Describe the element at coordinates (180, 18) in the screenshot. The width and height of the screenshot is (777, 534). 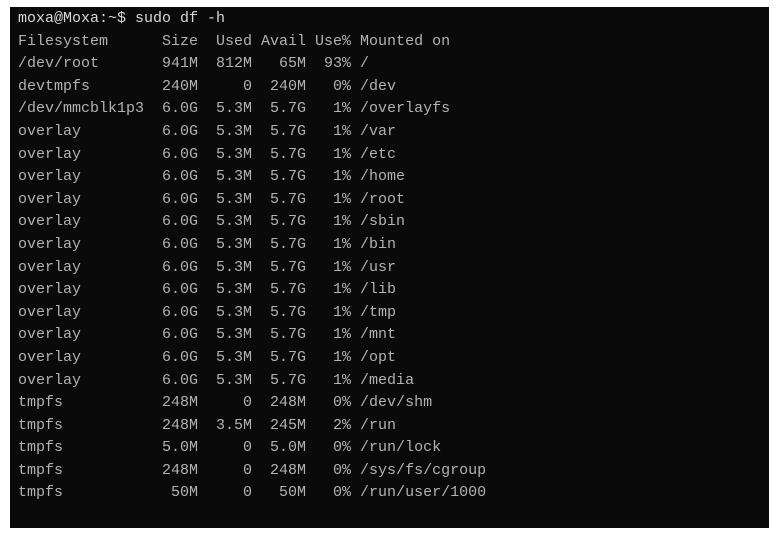
I see `typed-command: sudo df -h` at that location.